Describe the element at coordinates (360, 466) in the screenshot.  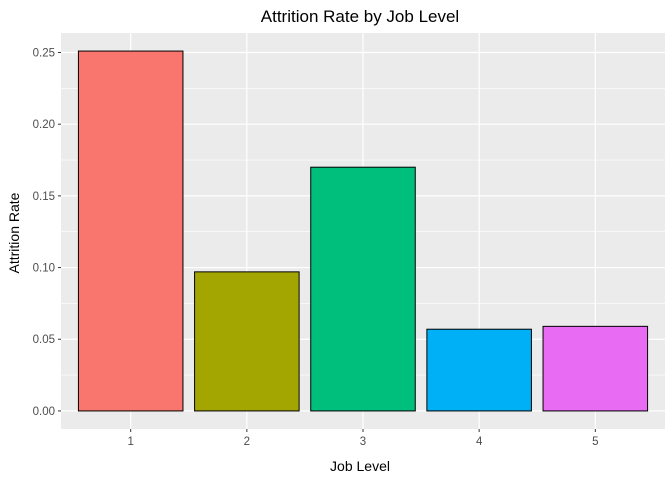
I see `x-axis-title: Job Level` at that location.